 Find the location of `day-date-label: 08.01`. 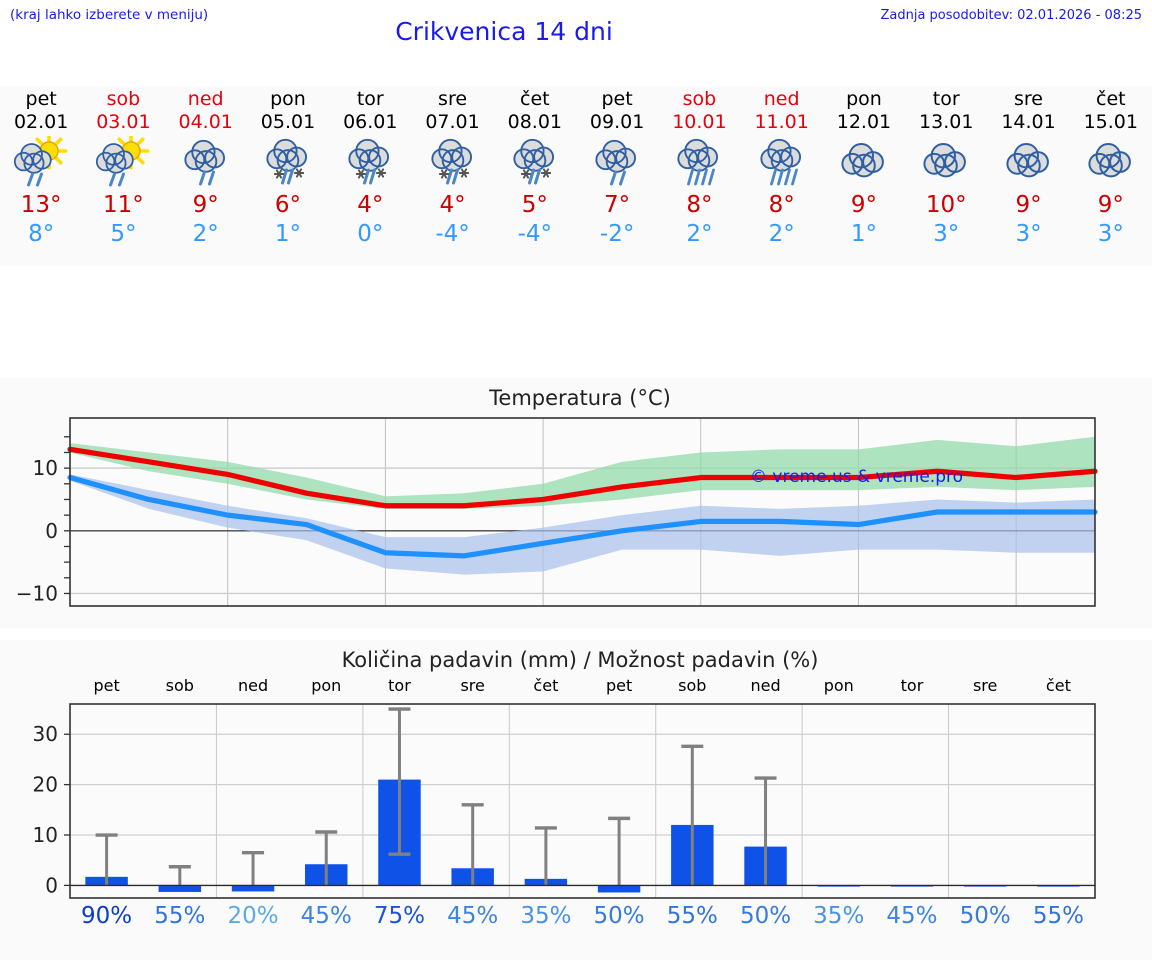

day-date-label: 08.01 is located at coordinates (535, 122).